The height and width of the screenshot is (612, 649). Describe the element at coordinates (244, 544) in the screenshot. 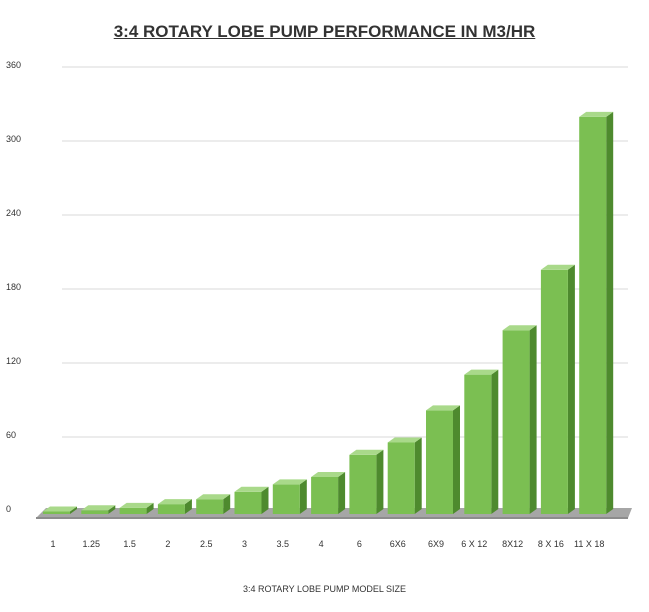

I see `x-tick-label: 3` at that location.